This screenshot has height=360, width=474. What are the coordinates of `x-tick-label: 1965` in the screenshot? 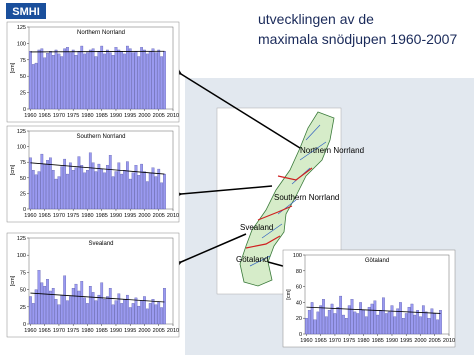 It's located at (321, 341).